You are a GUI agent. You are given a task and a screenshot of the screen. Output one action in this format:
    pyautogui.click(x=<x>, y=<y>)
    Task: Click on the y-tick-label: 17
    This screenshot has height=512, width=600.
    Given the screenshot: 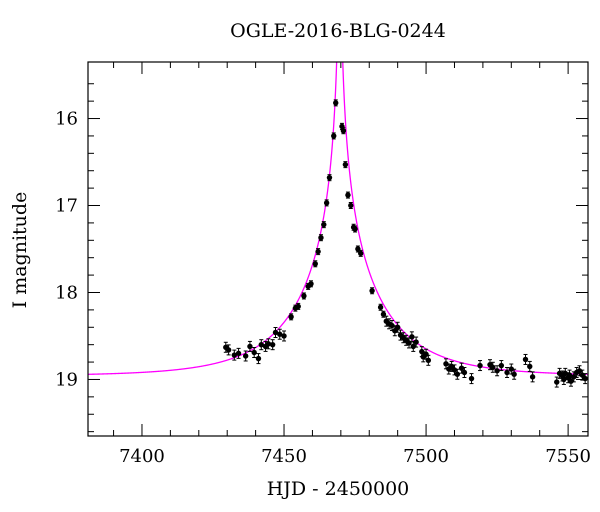 What is the action you would take?
    pyautogui.click(x=66, y=206)
    